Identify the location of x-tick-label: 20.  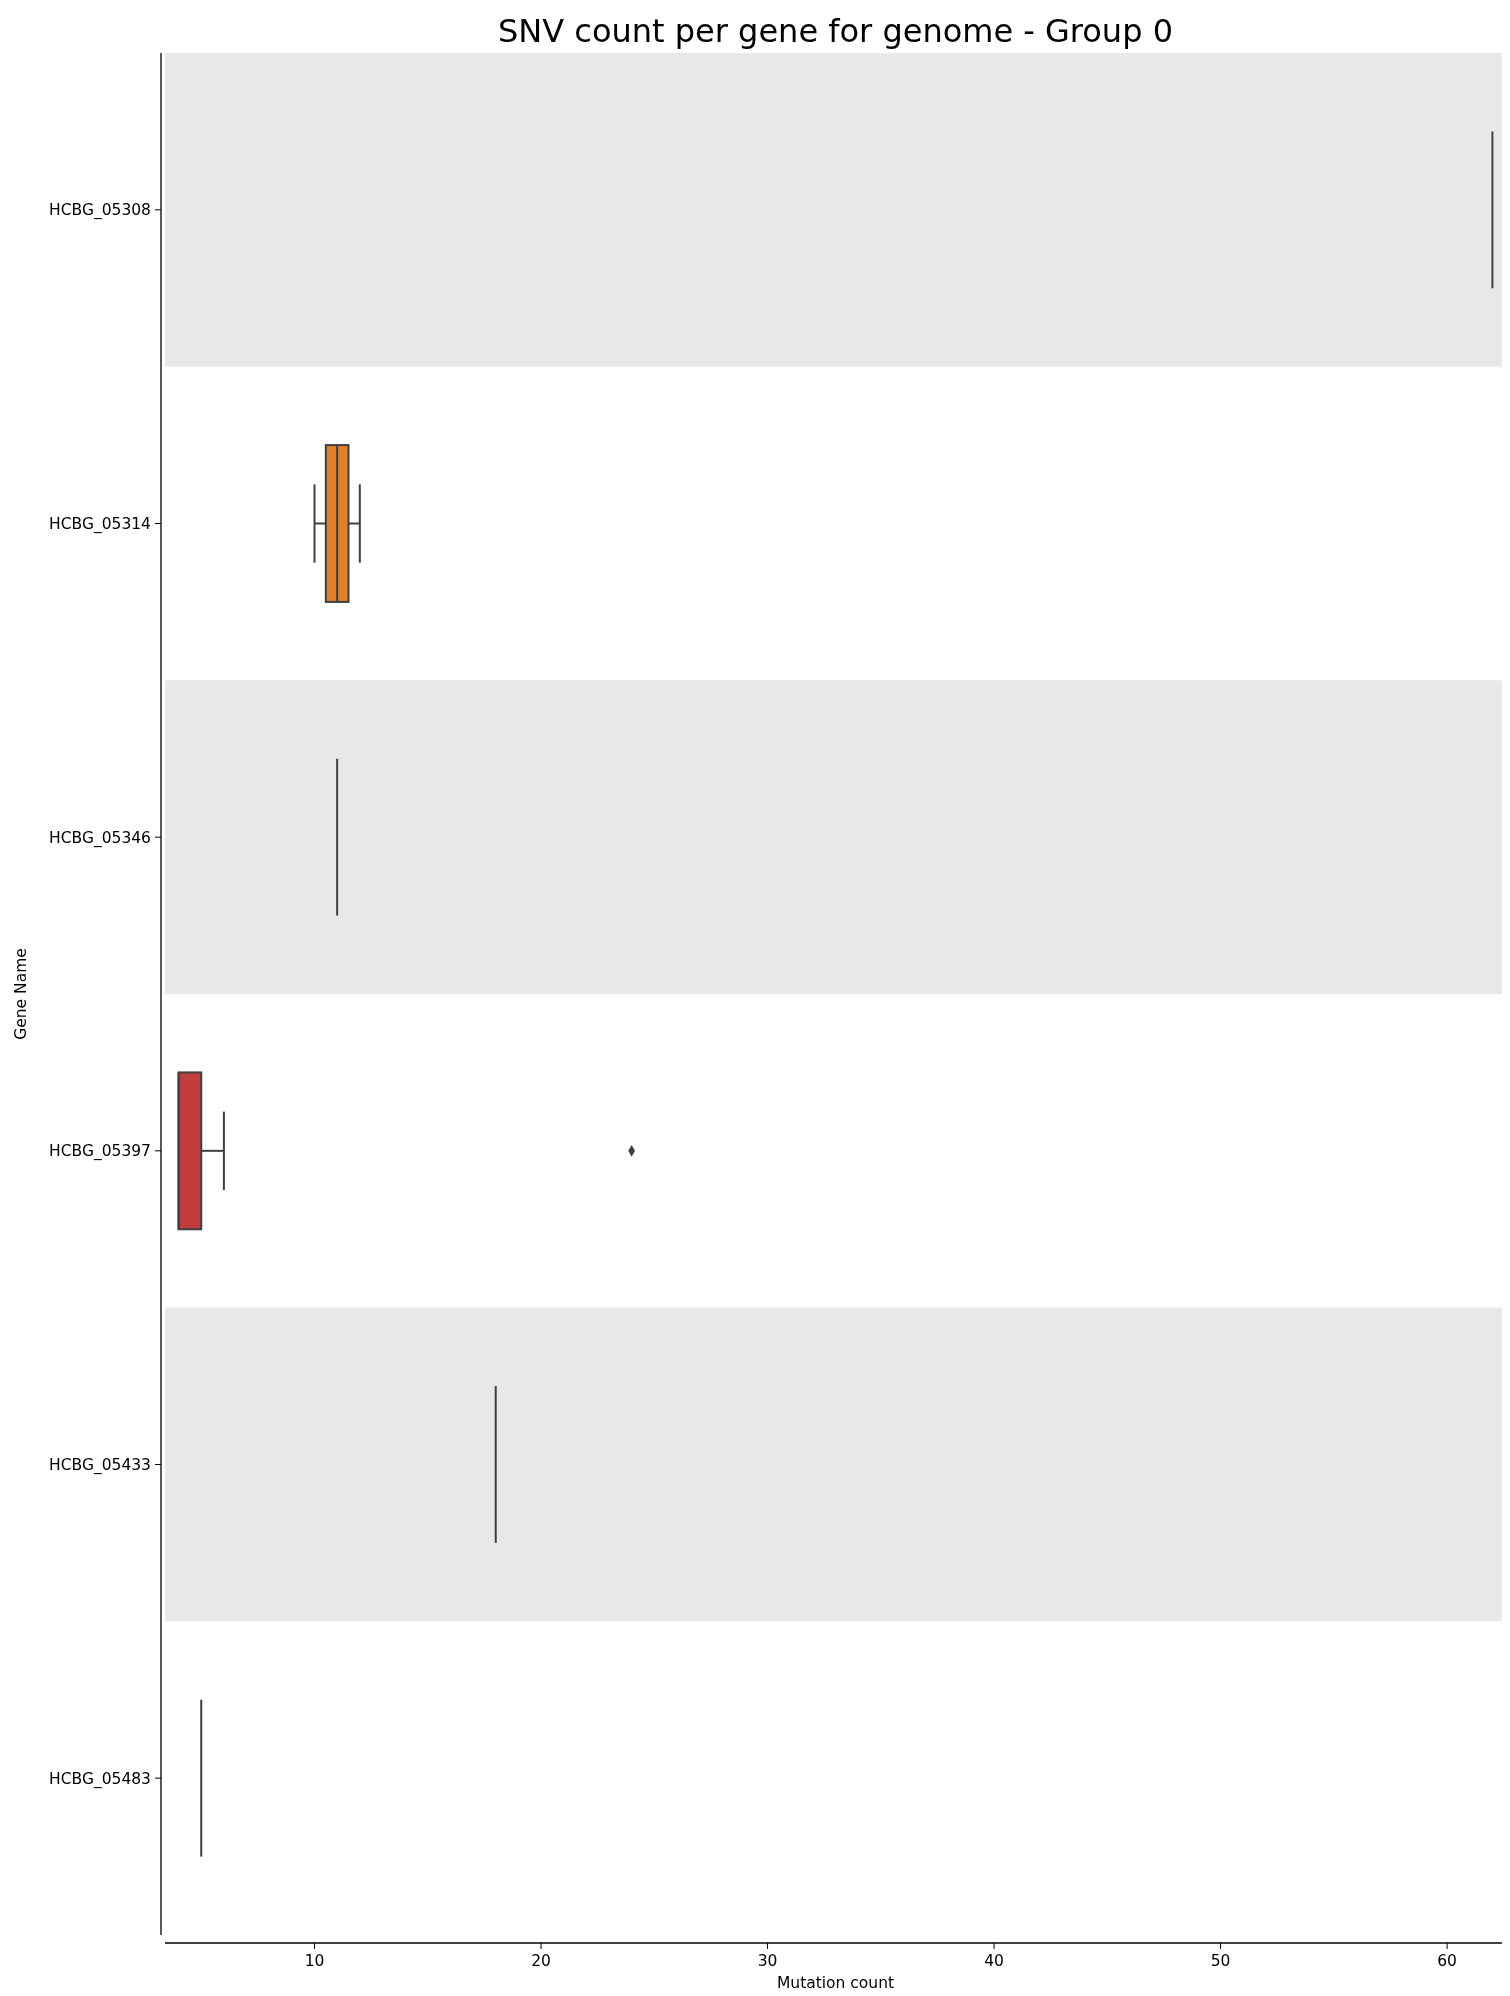
(541, 1961).